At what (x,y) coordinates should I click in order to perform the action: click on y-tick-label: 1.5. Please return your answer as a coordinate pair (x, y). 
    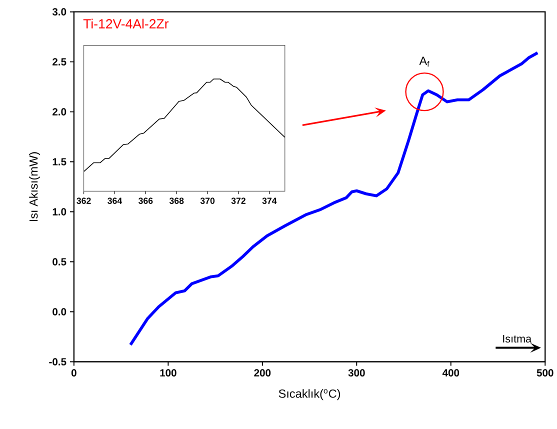
    Looking at the image, I should click on (59, 162).